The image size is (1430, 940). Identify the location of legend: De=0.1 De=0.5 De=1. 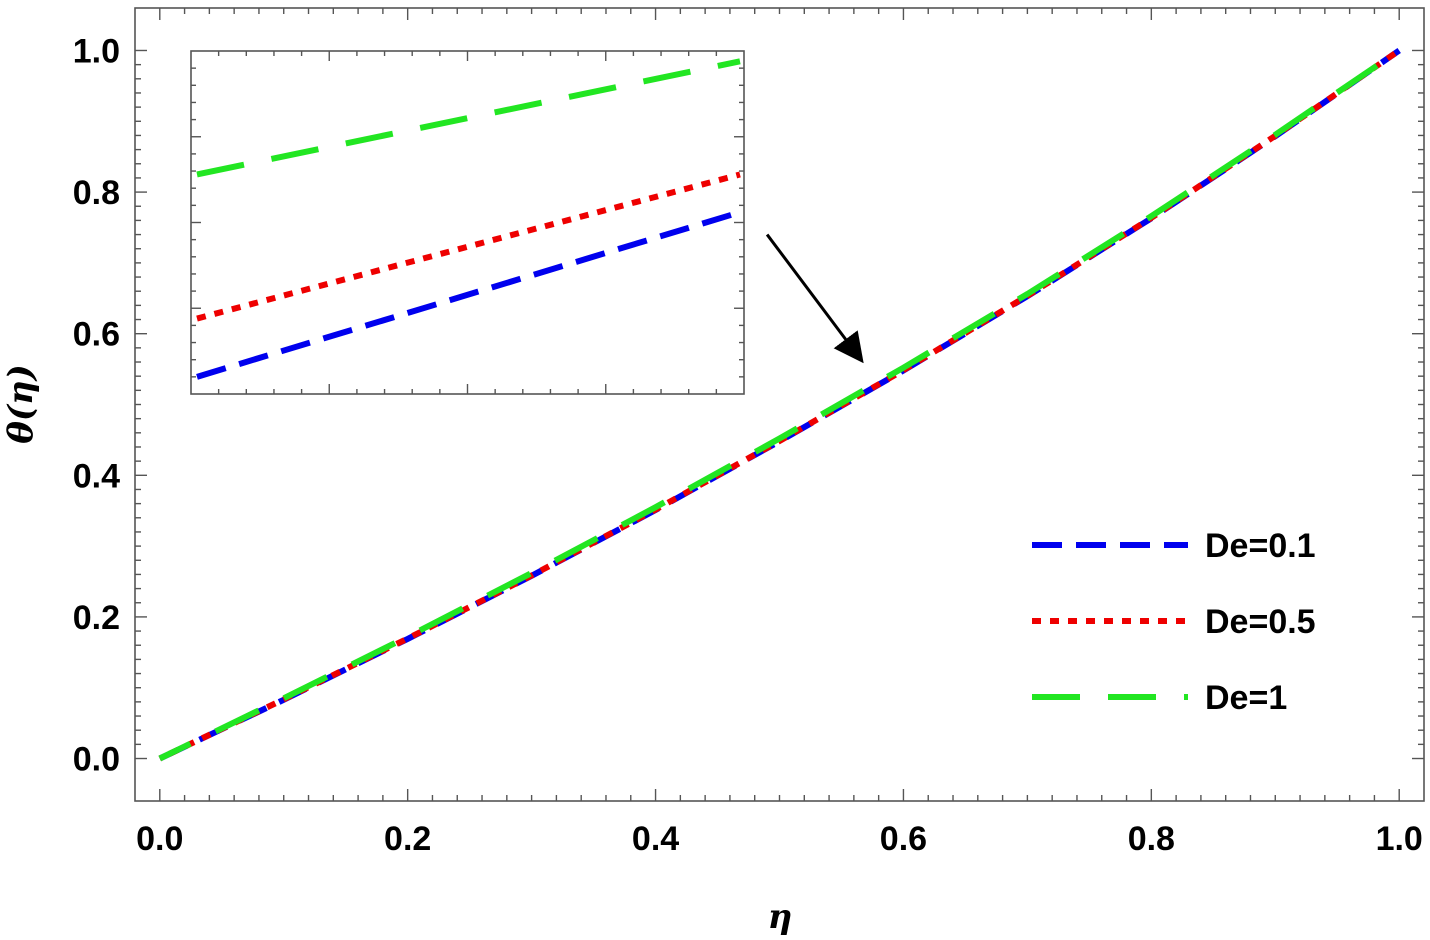
(1174, 622).